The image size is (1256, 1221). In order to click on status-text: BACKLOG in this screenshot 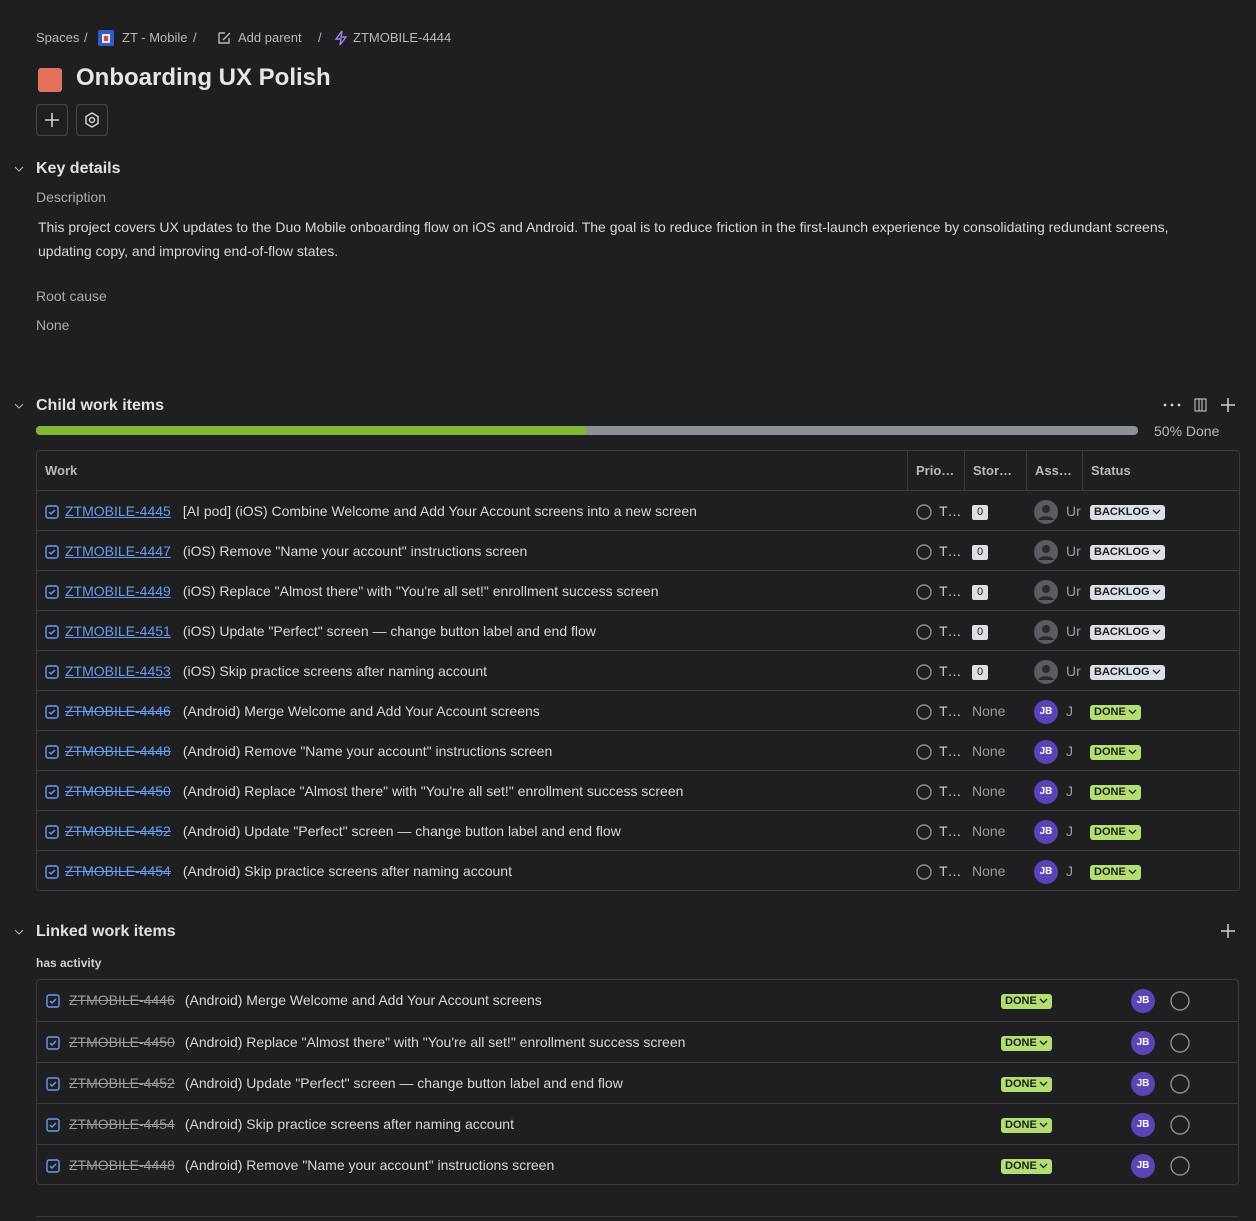, I will do `click(1122, 591)`.